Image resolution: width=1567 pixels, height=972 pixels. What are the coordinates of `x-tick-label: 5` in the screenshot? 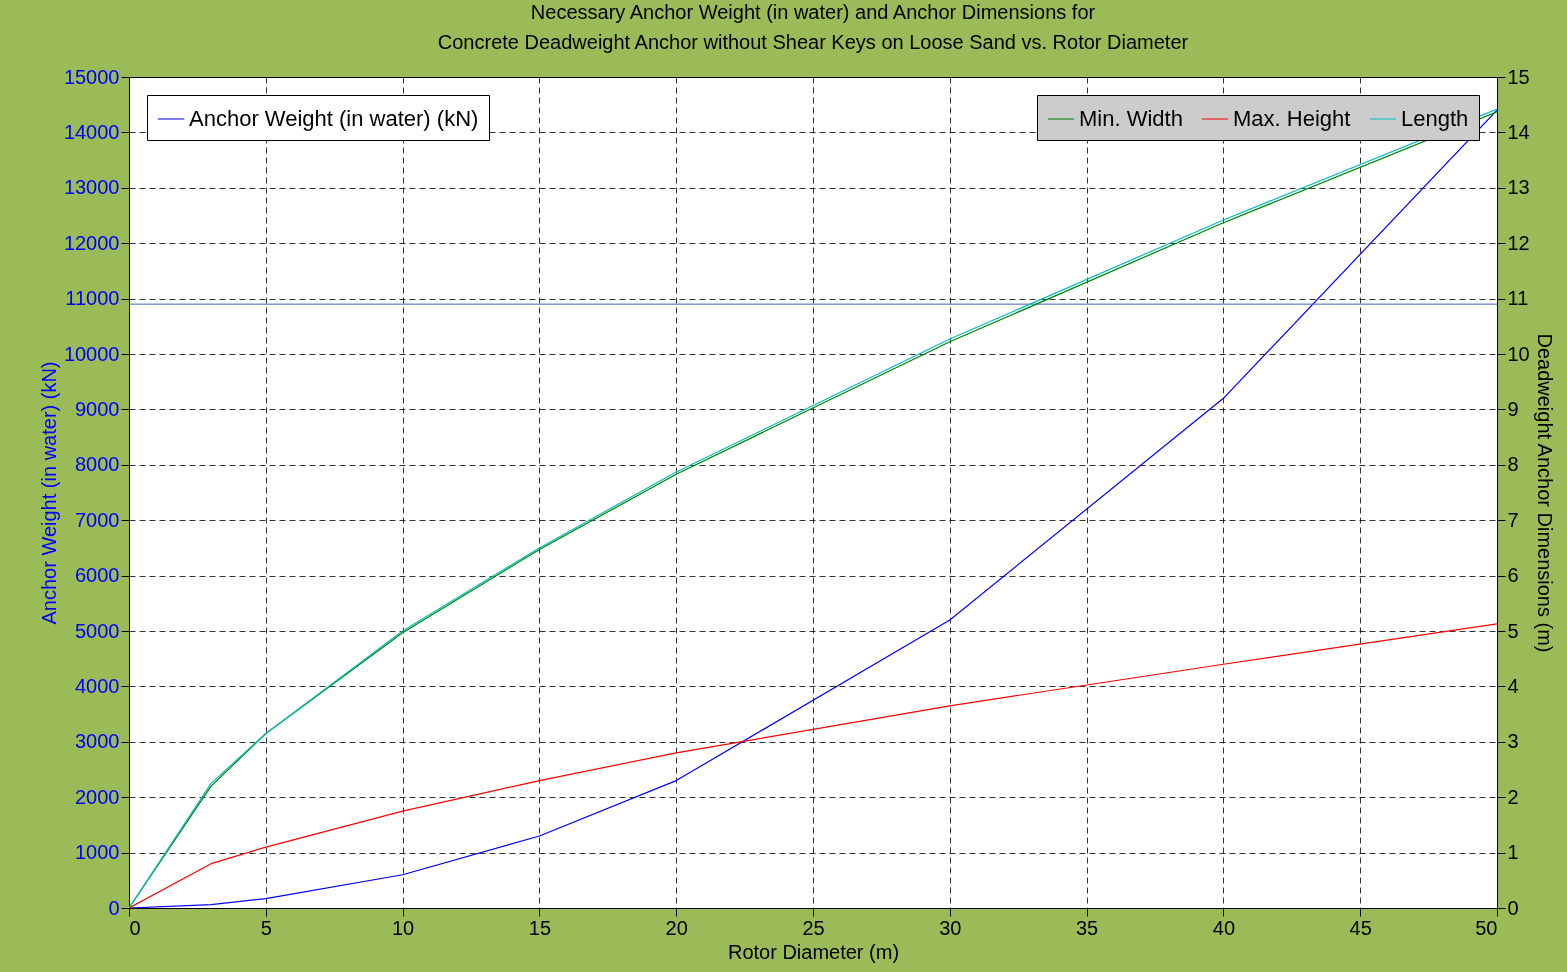 It's located at (266, 927).